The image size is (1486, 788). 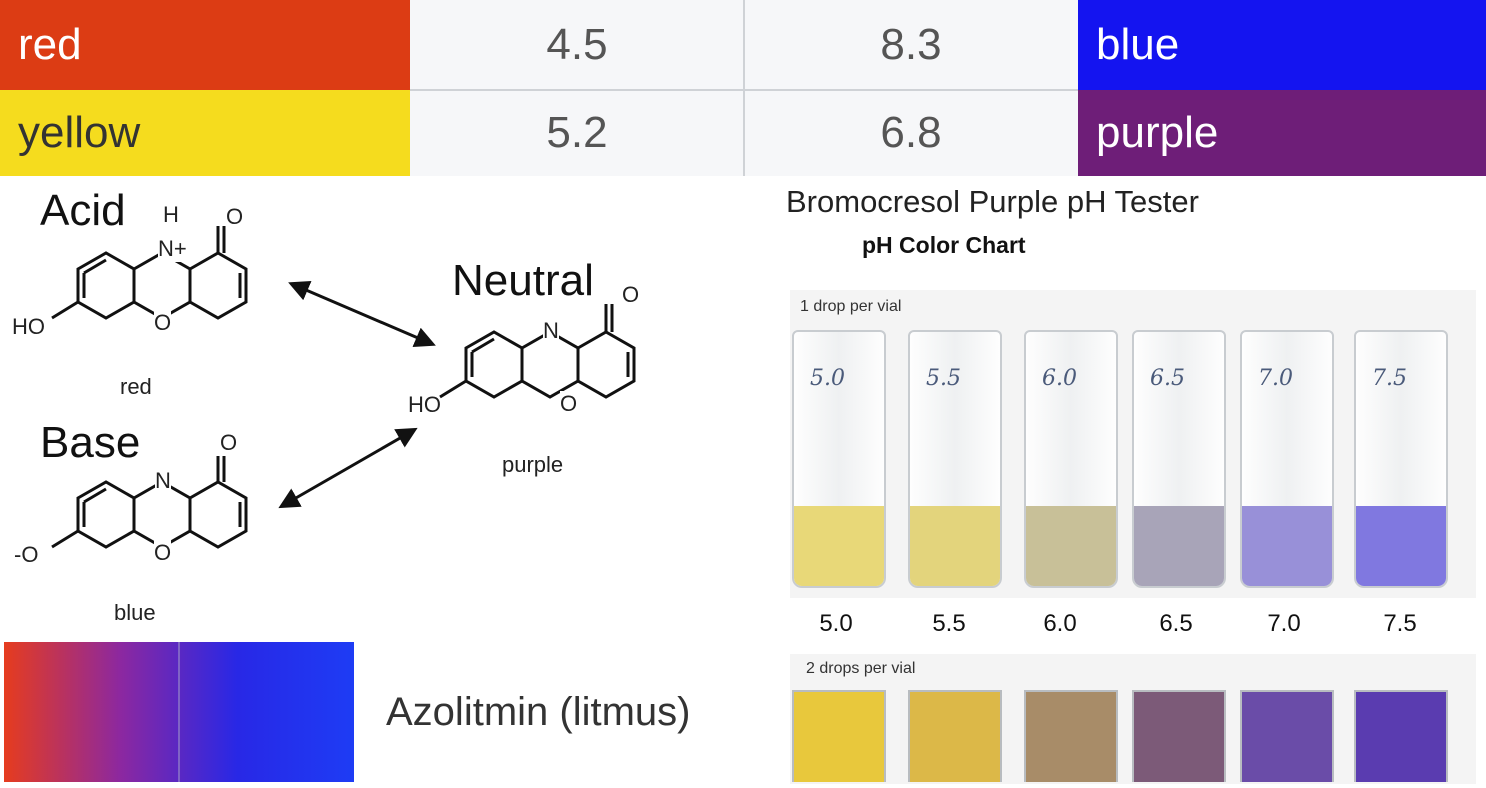 I want to click on ph-label: 5.5, so click(x=949, y=623).